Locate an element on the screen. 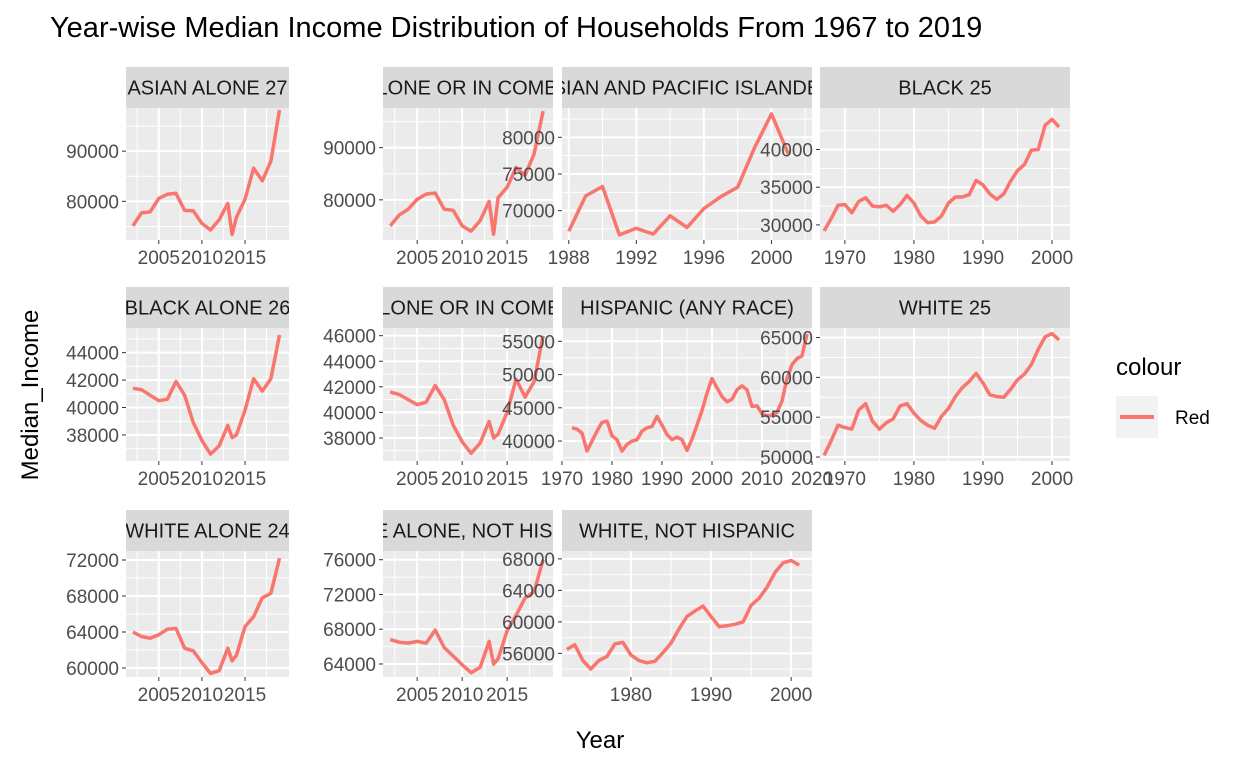 The width and height of the screenshot is (1248, 768). facet-panel: ASIAN ALONE 27 2005 2010 2015 80000 90000 is located at coordinates (177, 168).